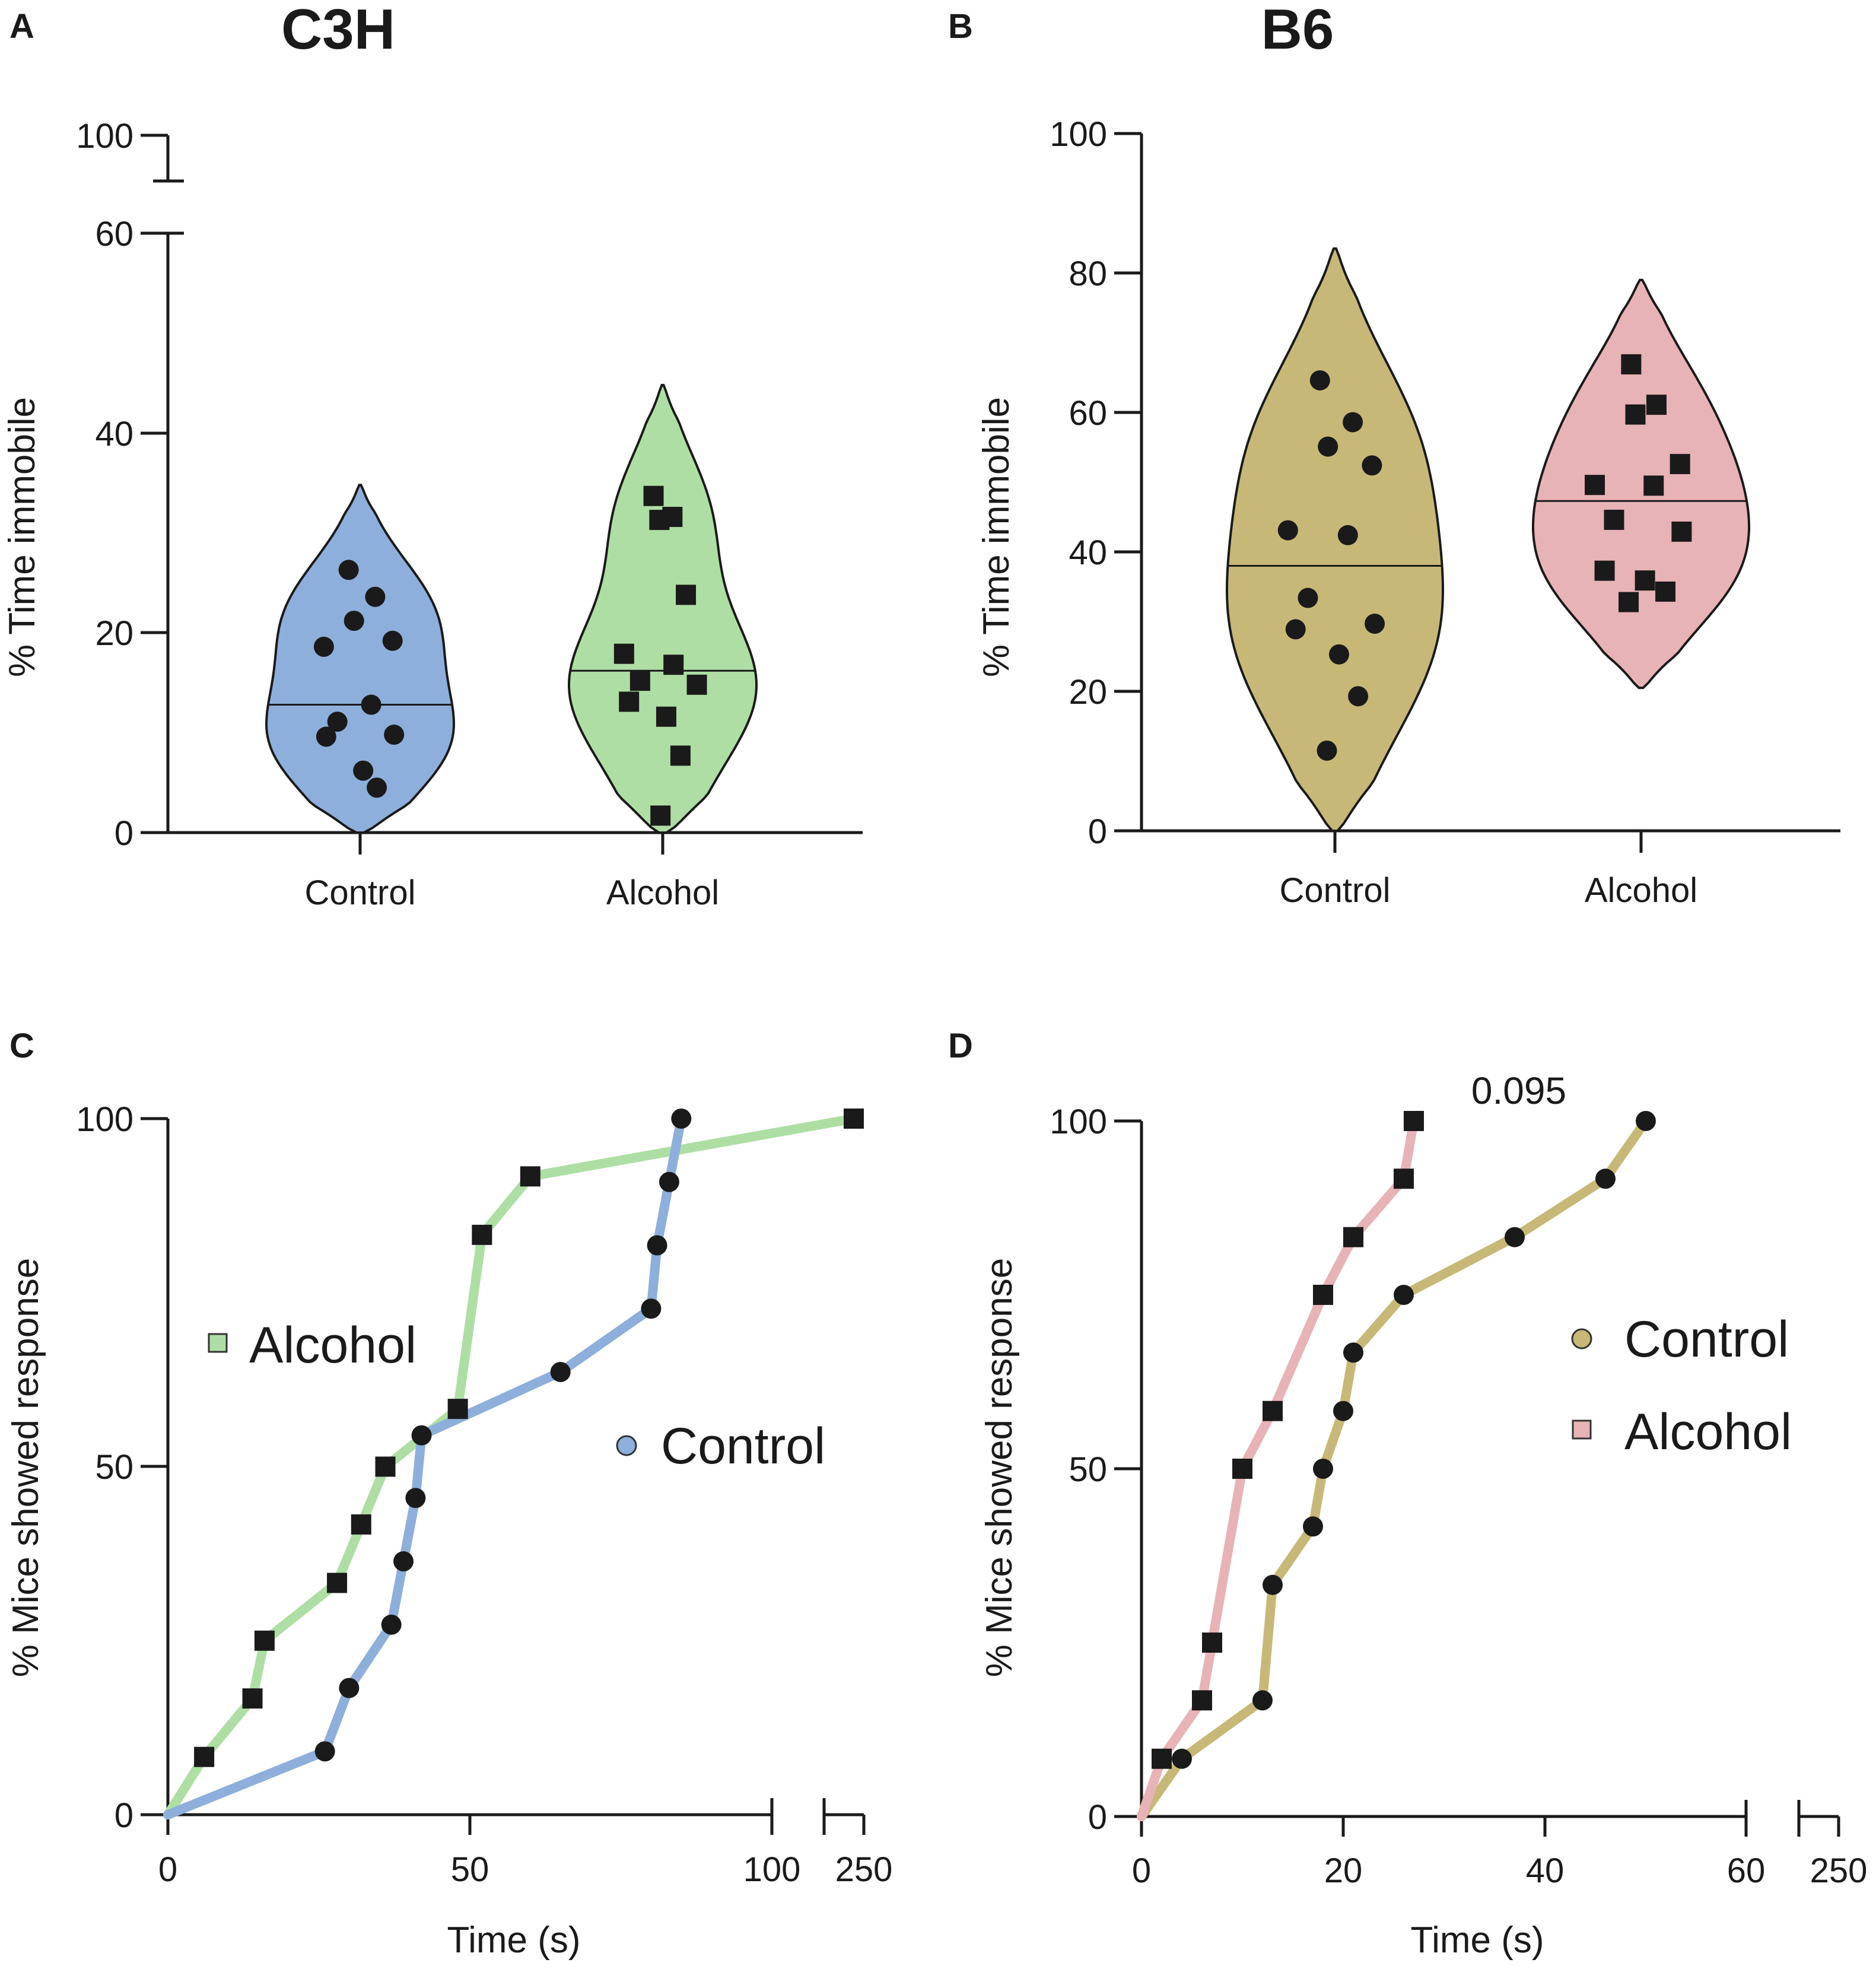 Image resolution: width=1876 pixels, height=1969 pixels. I want to click on y-tick-label-b: 40, so click(1088, 552).